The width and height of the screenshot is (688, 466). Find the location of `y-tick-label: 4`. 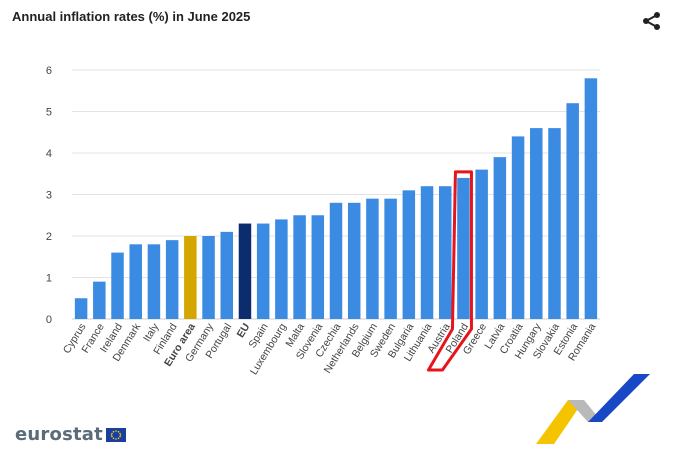

y-tick-label: 4 is located at coordinates (49, 154).